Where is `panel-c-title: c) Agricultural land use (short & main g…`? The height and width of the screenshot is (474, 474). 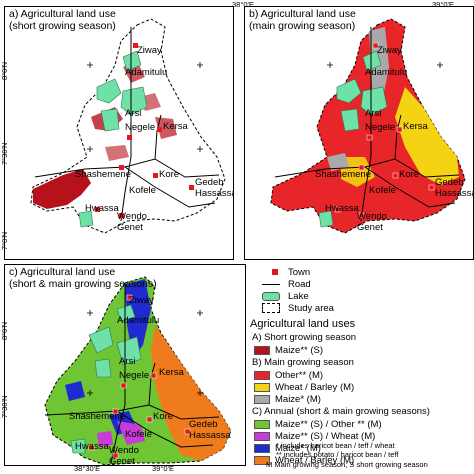 panel-c-title: c) Agricultural land use (short & main g… is located at coordinates (83, 278).